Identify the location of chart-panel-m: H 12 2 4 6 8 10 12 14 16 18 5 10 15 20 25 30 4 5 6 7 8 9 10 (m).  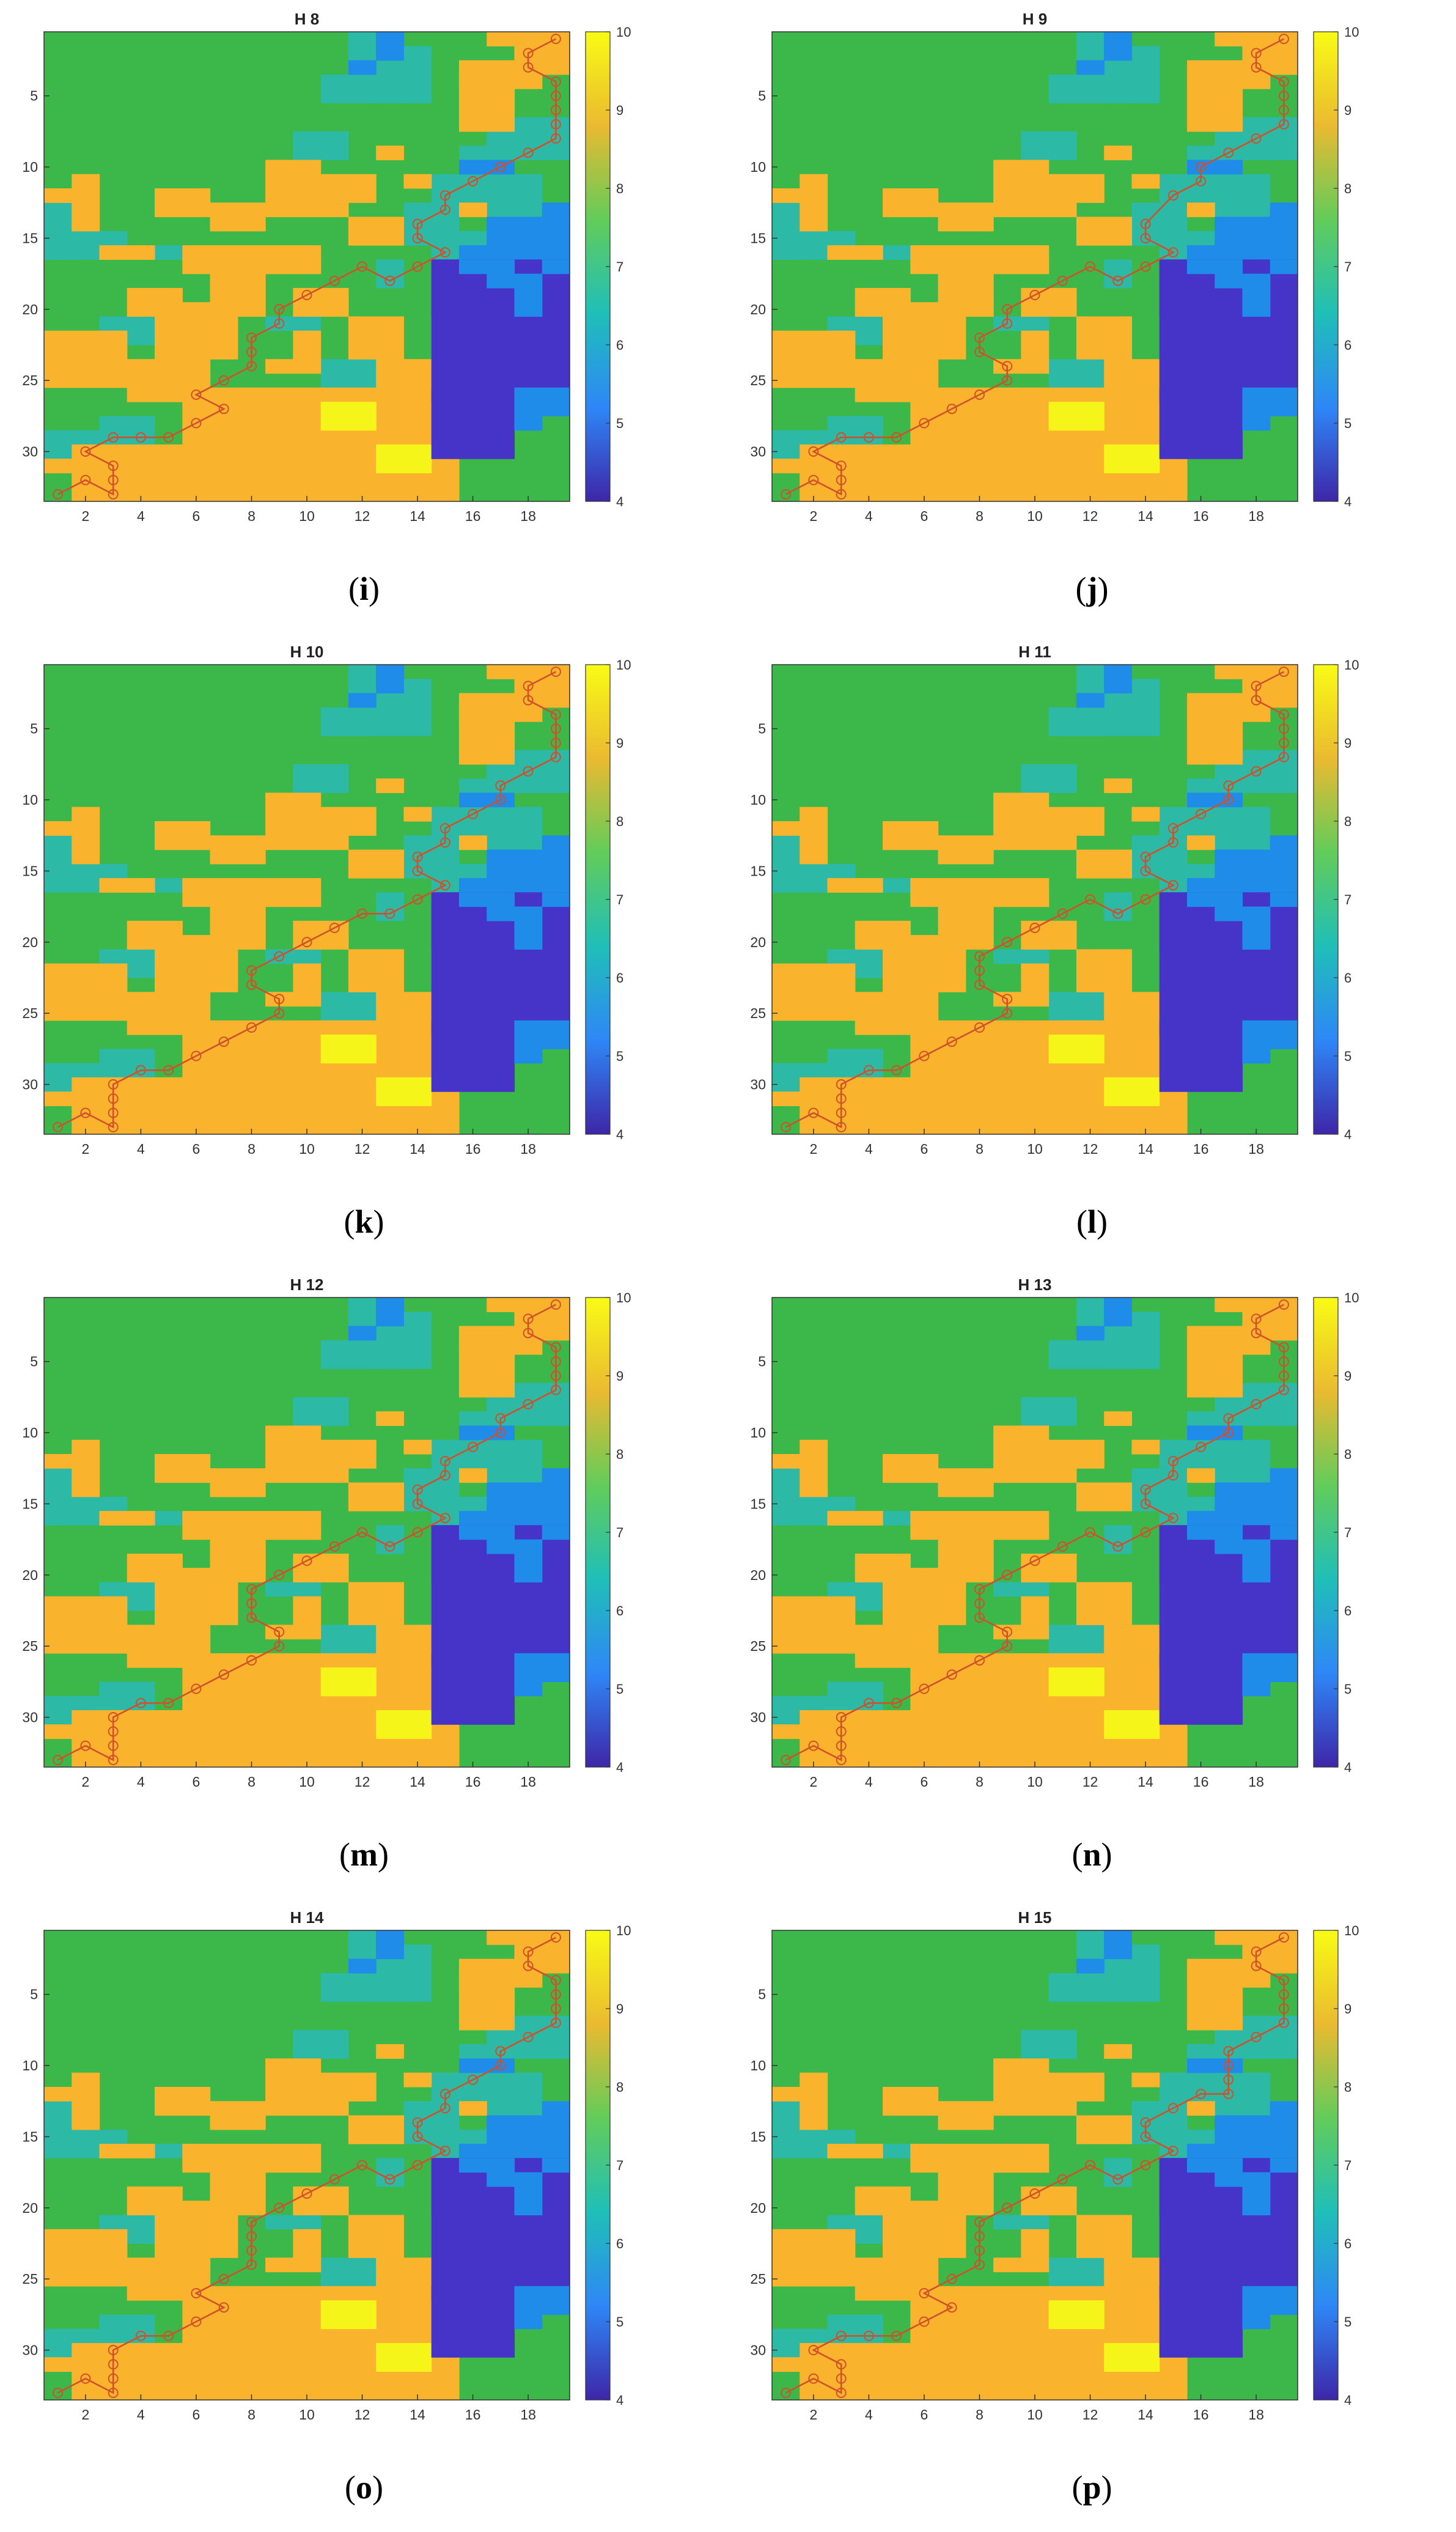
(364, 1582).